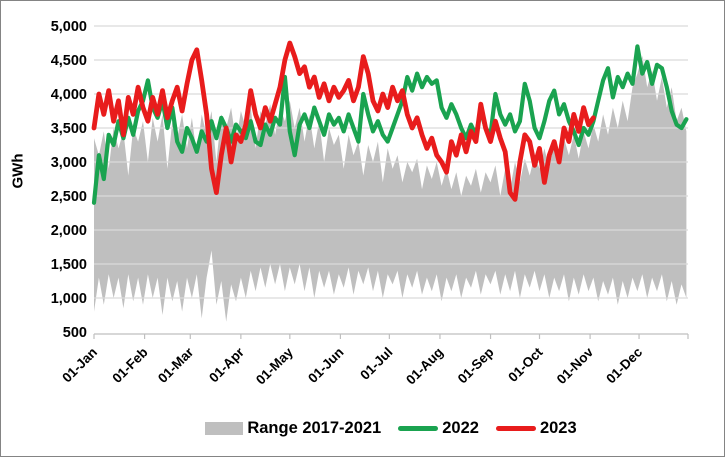 The image size is (725, 457). Describe the element at coordinates (69, 197) in the screenshot. I see `y-tick-label-2500: 2,500` at that location.